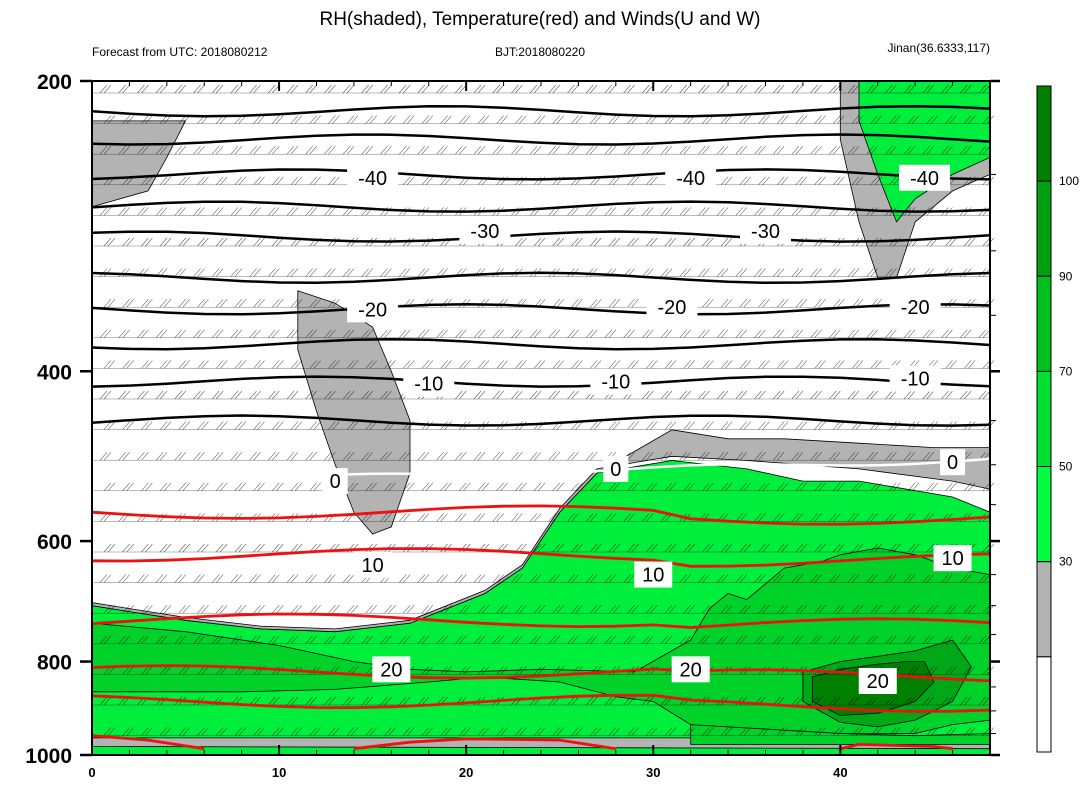 The height and width of the screenshot is (806, 1087). I want to click on isotherm-label-3-bg, so click(485, 230).